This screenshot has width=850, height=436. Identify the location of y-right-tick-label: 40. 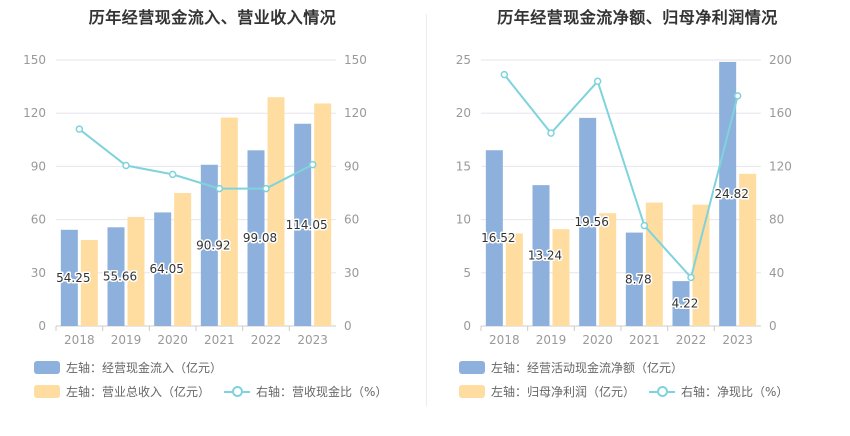
(776, 273).